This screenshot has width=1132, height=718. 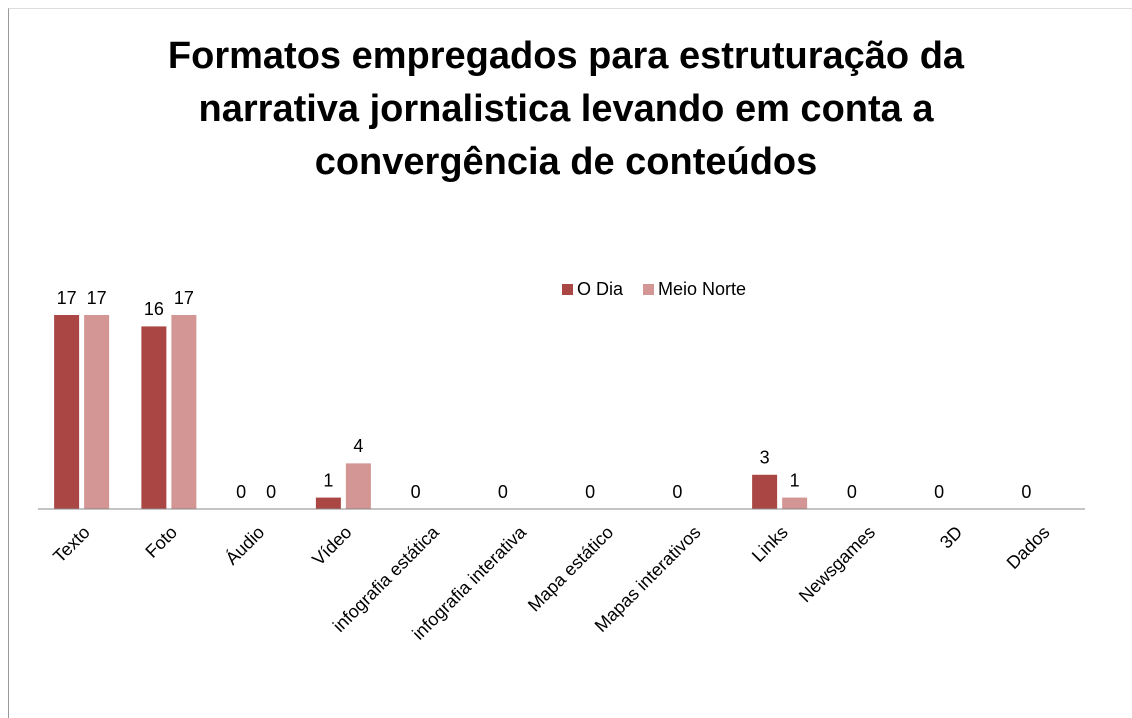 I want to click on x-tick-label: Foto, so click(x=161, y=542).